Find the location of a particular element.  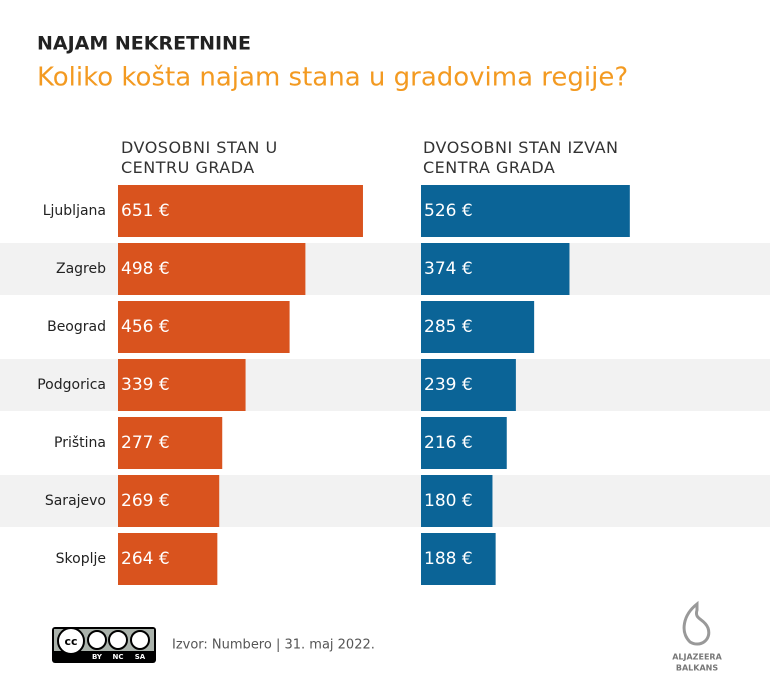

value-label: 239 € is located at coordinates (448, 385).